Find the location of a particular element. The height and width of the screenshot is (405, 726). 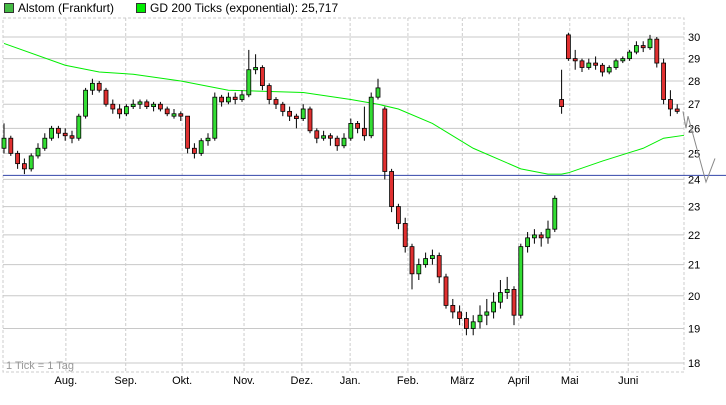

legend-swatch-ma is located at coordinates (141, 8).